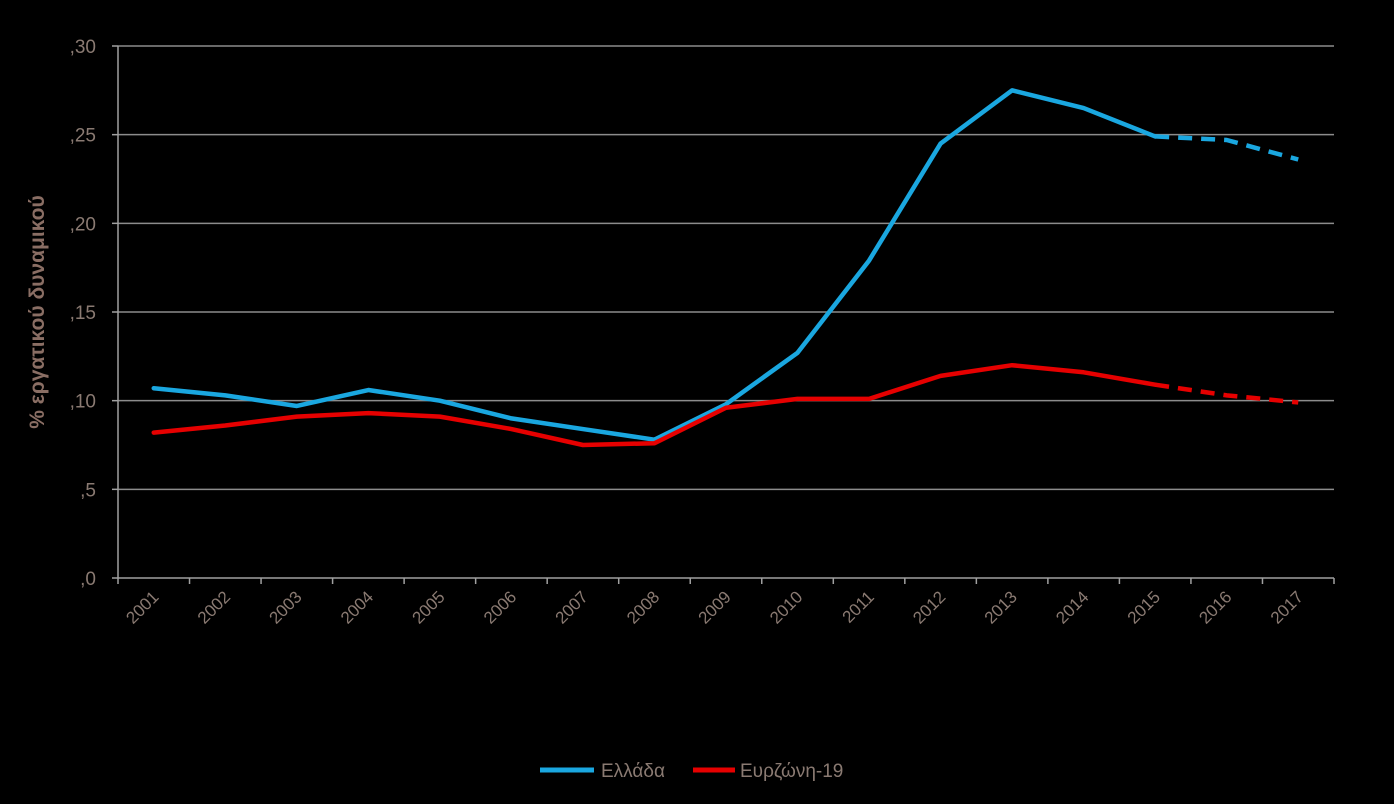  I want to click on legend: Ελλάδα Ευρζώνη-19, so click(691, 771).